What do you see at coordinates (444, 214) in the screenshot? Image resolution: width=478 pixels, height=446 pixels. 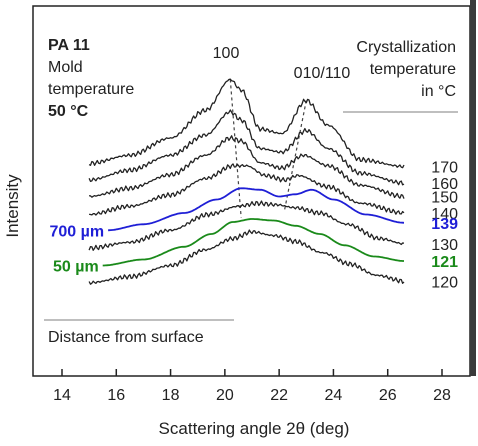 I see `temperature-label-140: 140` at bounding box center [444, 214].